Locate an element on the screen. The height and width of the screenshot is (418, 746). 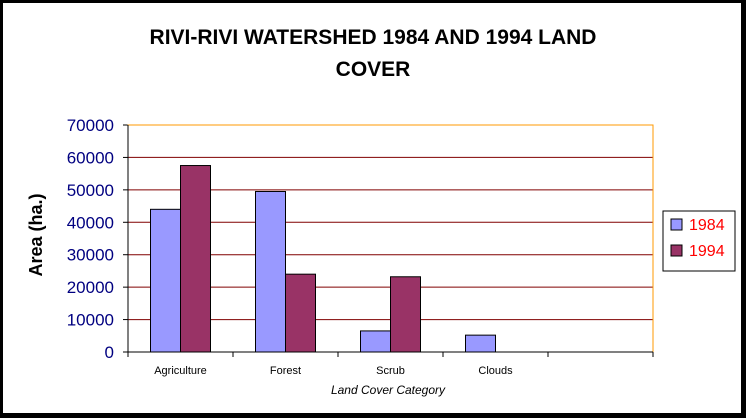
legend-label-1994: 1994 is located at coordinates (707, 251).